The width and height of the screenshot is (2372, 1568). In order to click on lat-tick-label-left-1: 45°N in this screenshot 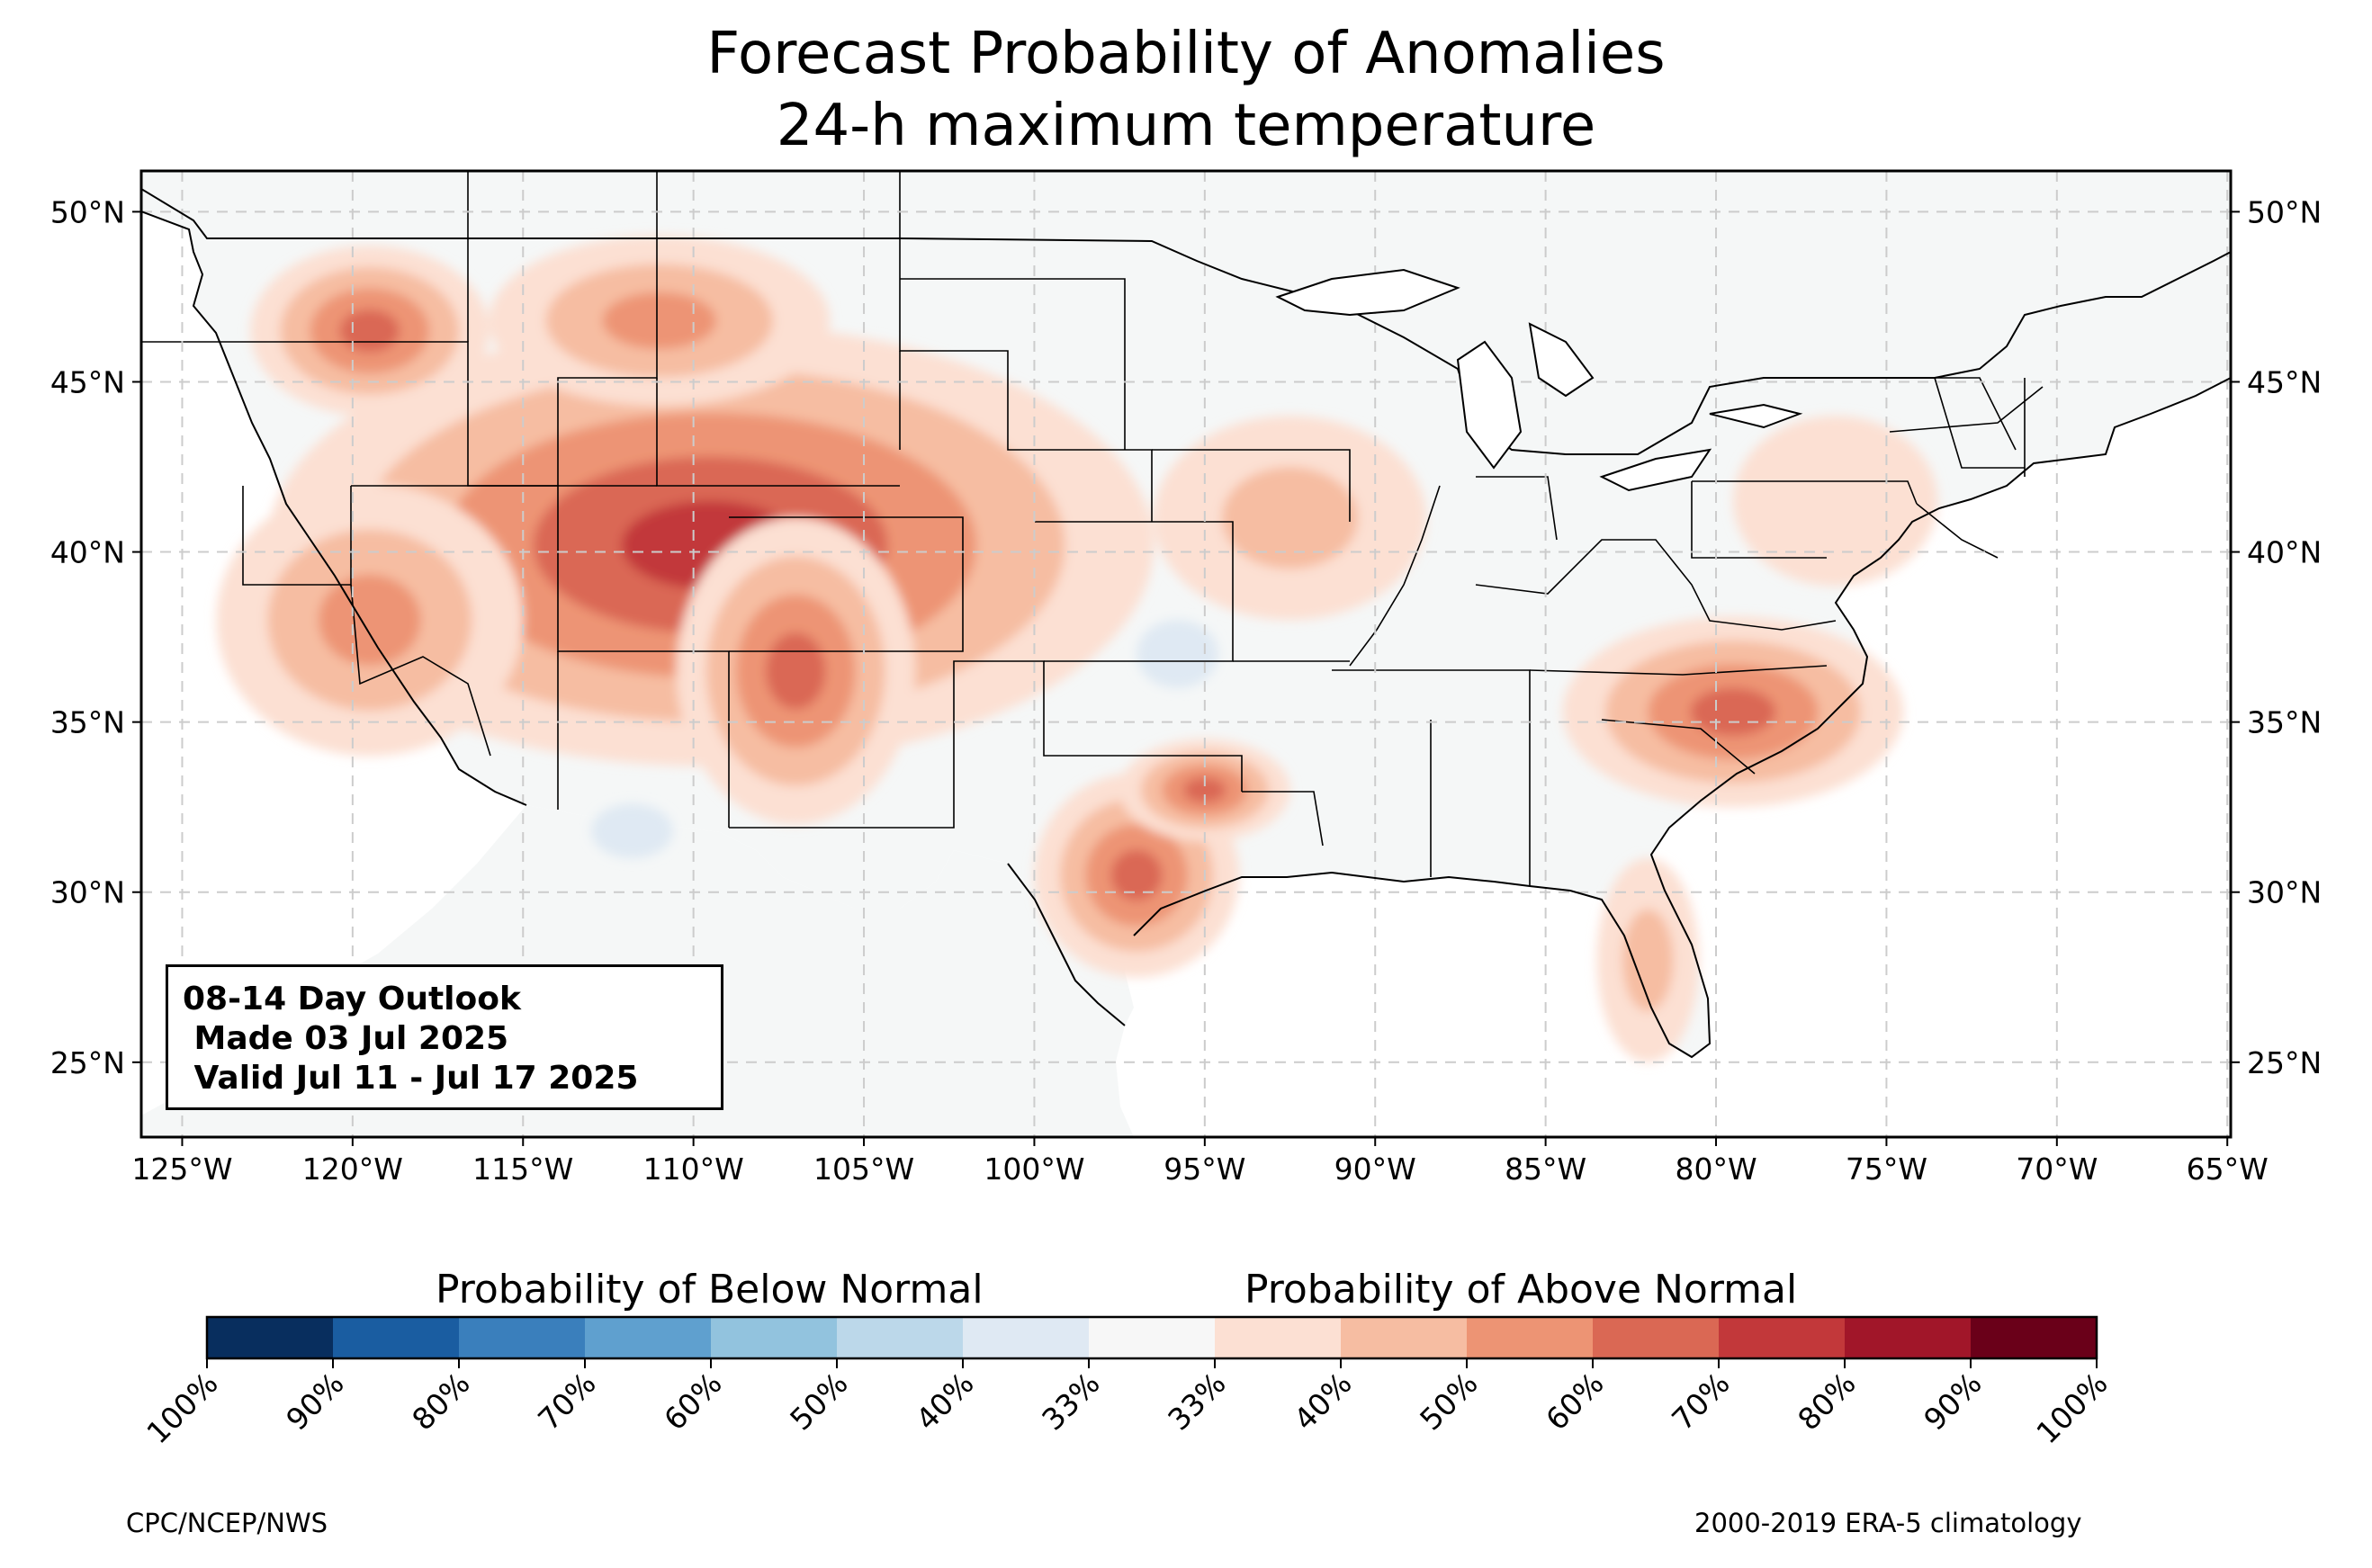, I will do `click(87, 381)`.